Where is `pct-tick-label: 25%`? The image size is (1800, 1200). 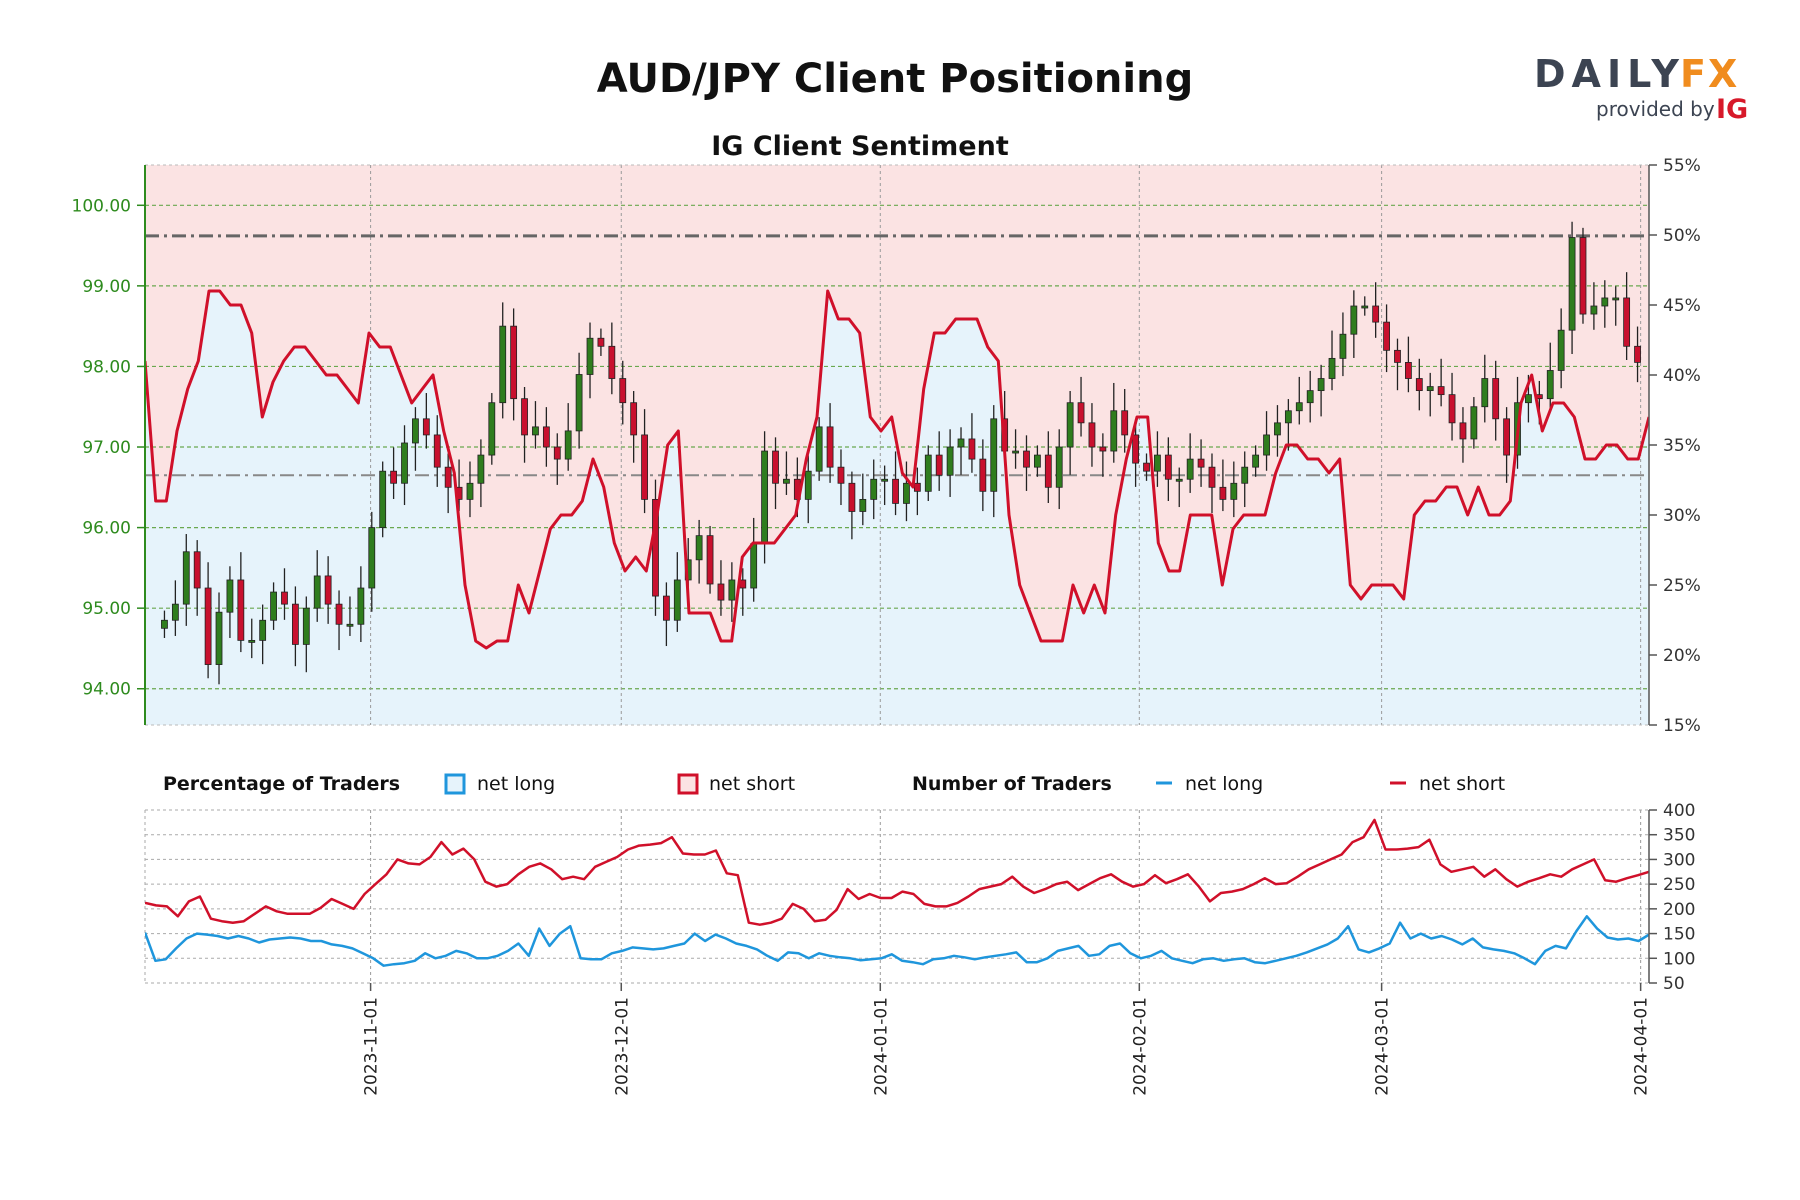
pct-tick-label: 25% is located at coordinates (1682, 586).